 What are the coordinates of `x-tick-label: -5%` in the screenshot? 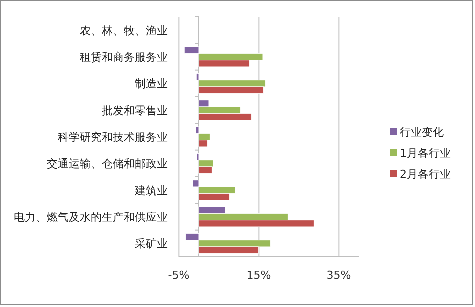 It's located at (179, 275).